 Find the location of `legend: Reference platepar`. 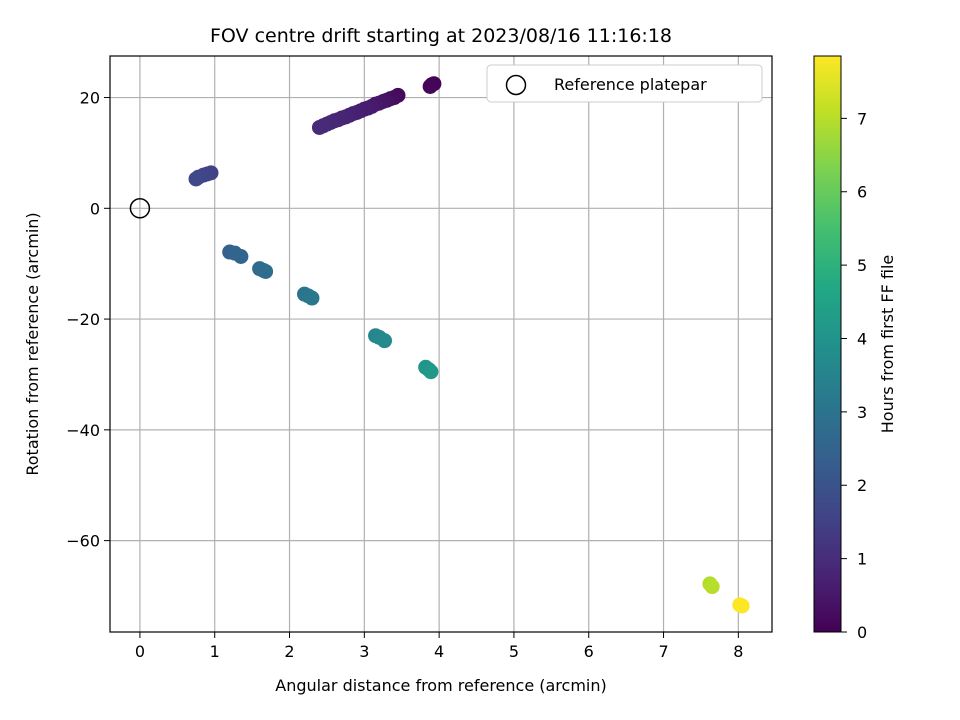

legend: Reference platepar is located at coordinates (624, 83).